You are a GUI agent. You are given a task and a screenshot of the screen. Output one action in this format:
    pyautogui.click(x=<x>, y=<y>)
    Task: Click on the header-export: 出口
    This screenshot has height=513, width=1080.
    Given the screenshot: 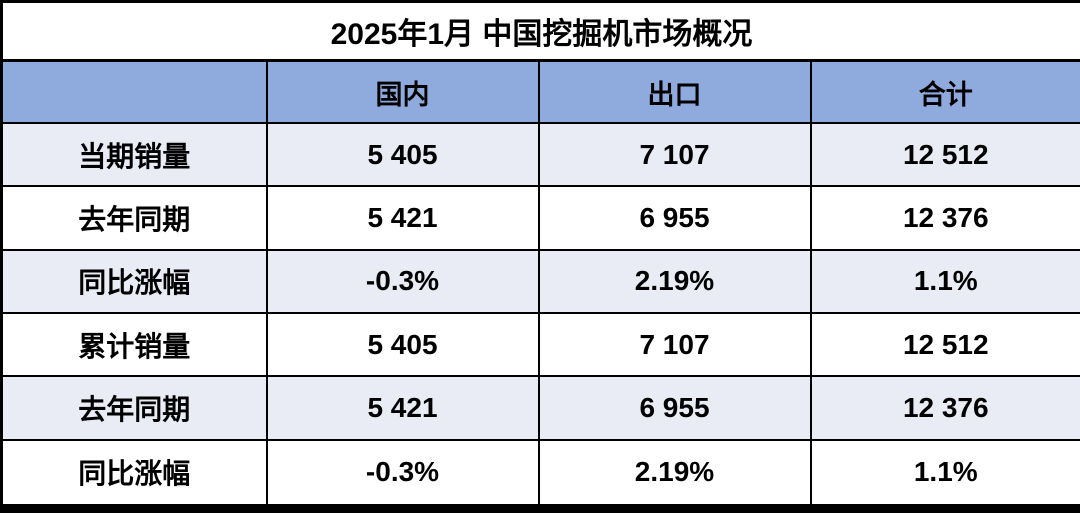 What is the action you would take?
    pyautogui.click(x=674, y=91)
    